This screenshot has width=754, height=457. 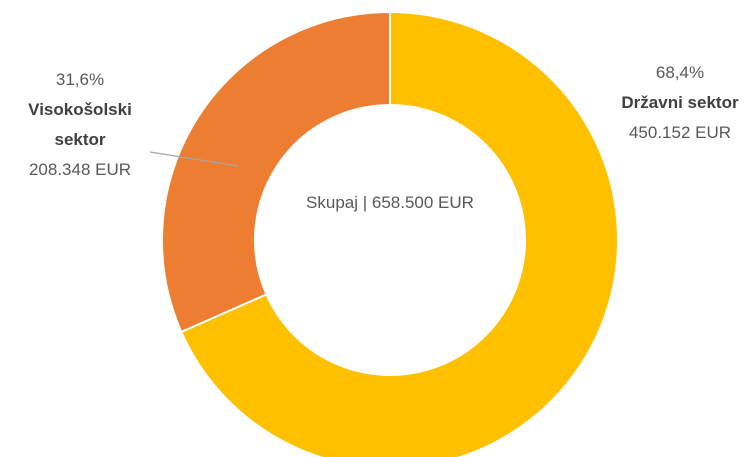 I want to click on data-label: 31,6% Visokošolski sektor 208.348 EUR, so click(x=80, y=125).